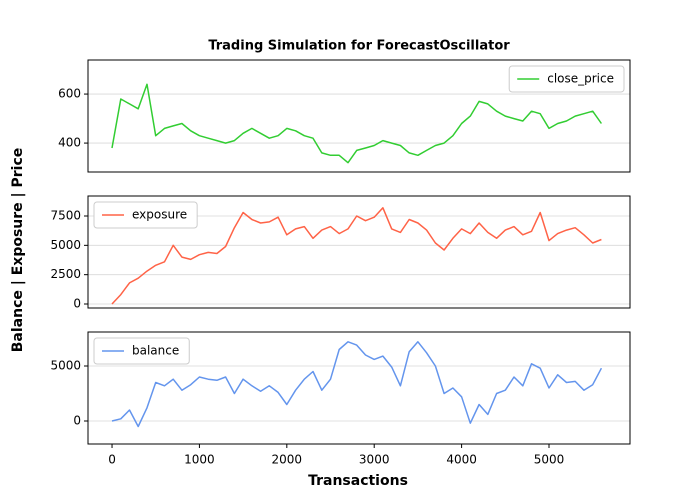  What do you see at coordinates (18, 250) in the screenshot?
I see `y-axis-label: Balance | Exposure | Price` at bounding box center [18, 250].